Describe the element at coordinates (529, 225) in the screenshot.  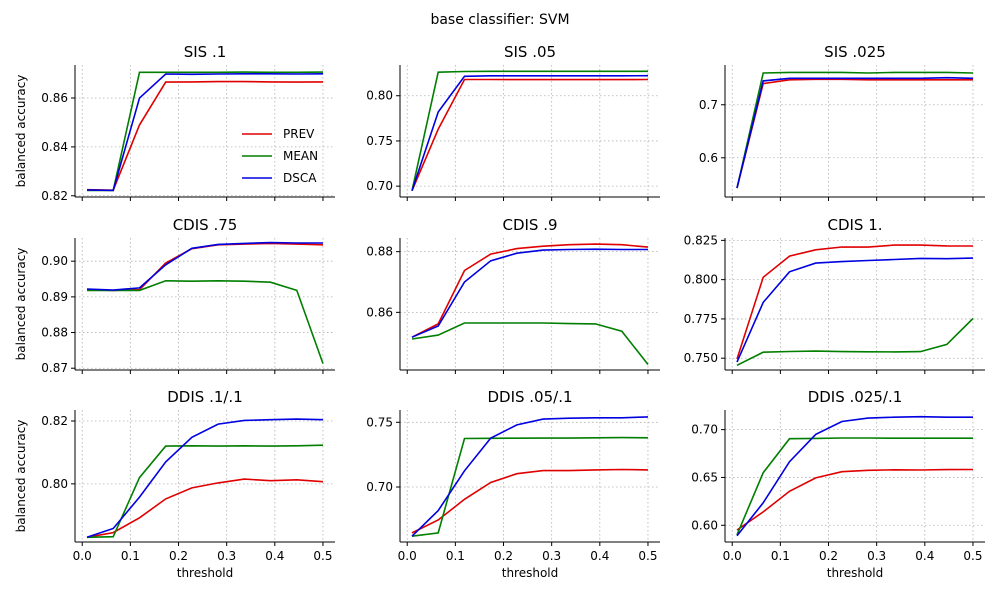
I see `subplot-title: CDIS .9` at that location.